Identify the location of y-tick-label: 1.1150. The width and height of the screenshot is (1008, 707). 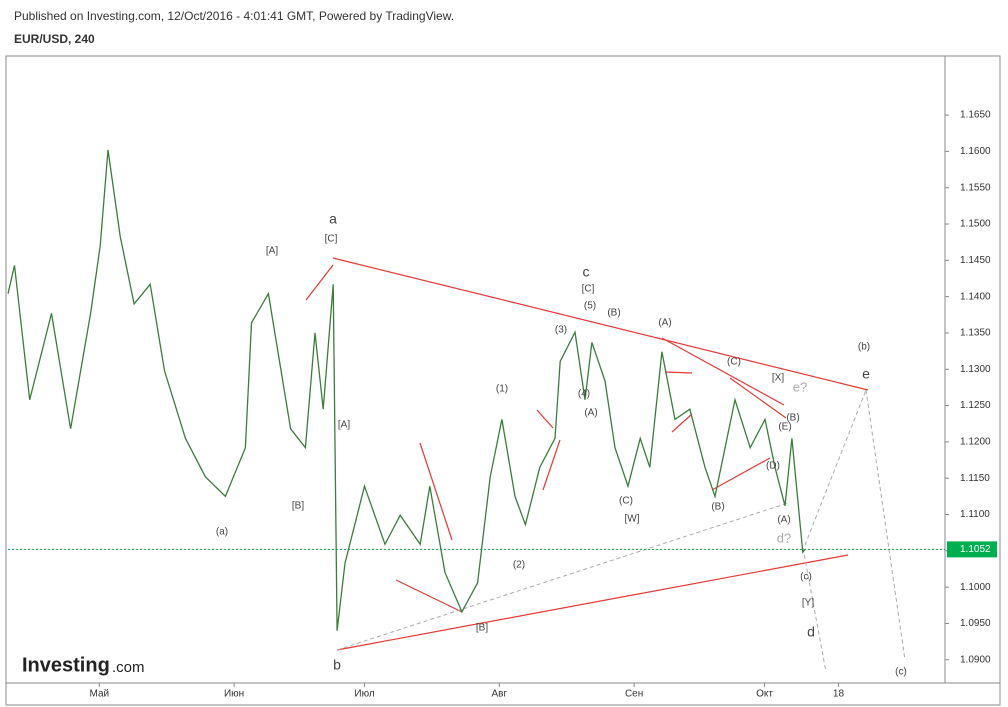
(975, 478).